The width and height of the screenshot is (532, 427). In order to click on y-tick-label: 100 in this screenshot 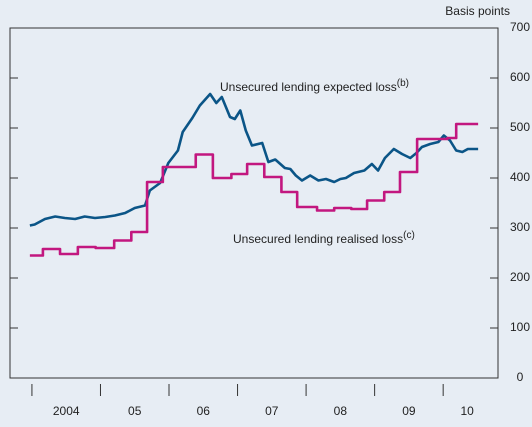, I will do `click(520, 327)`.